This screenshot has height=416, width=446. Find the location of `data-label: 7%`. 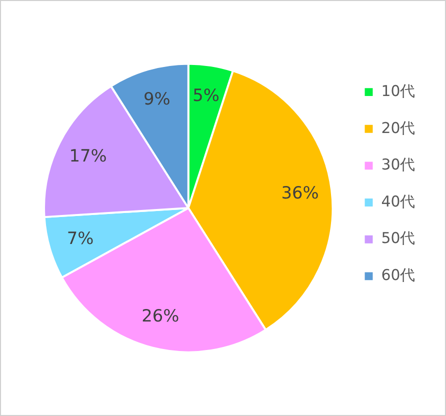

data-label: 7% is located at coordinates (80, 238).